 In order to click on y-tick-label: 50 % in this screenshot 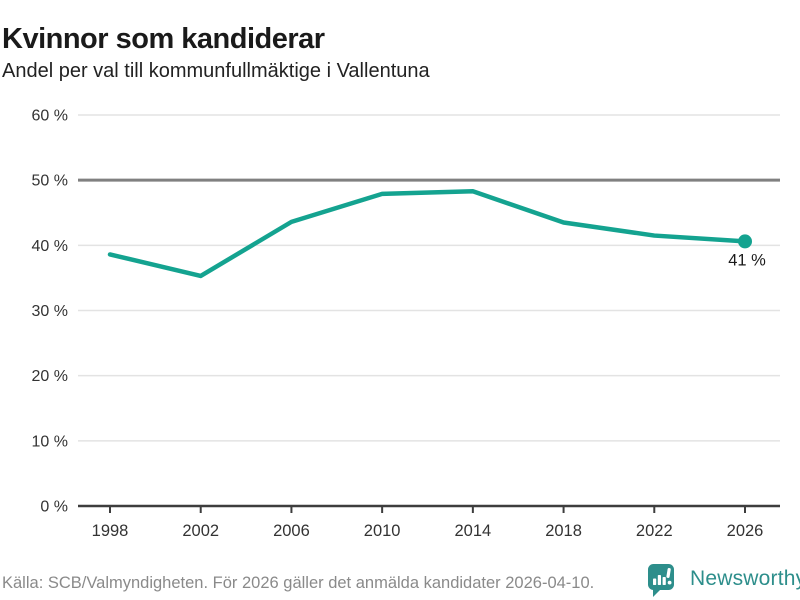, I will do `click(50, 181)`.